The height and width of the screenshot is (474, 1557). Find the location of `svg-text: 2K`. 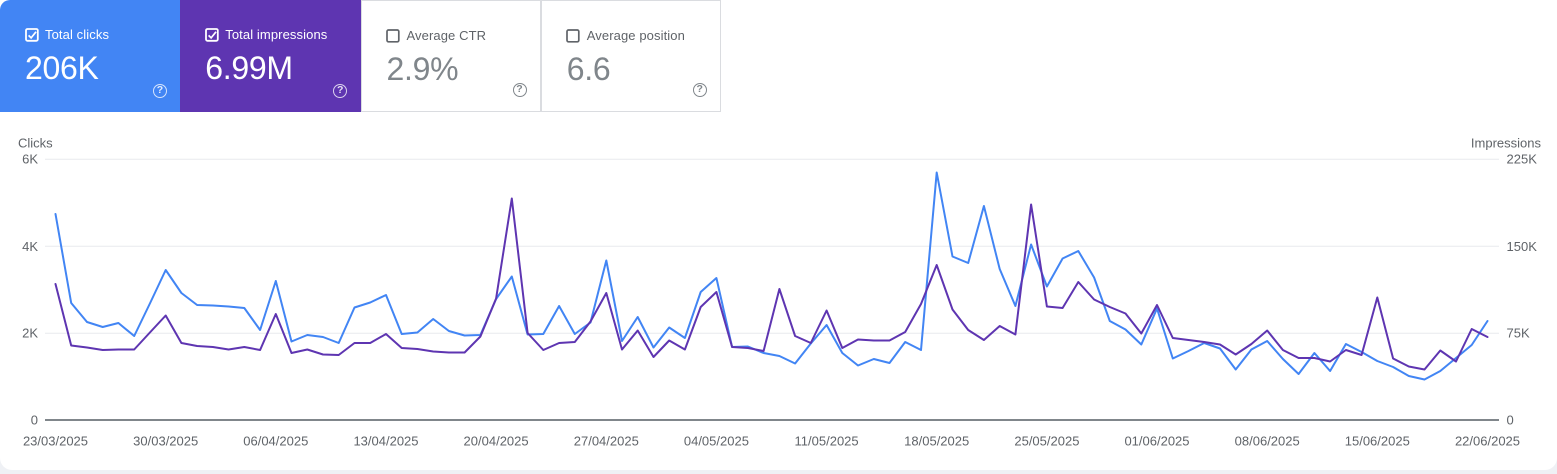

svg-text: 2K is located at coordinates (30, 333).